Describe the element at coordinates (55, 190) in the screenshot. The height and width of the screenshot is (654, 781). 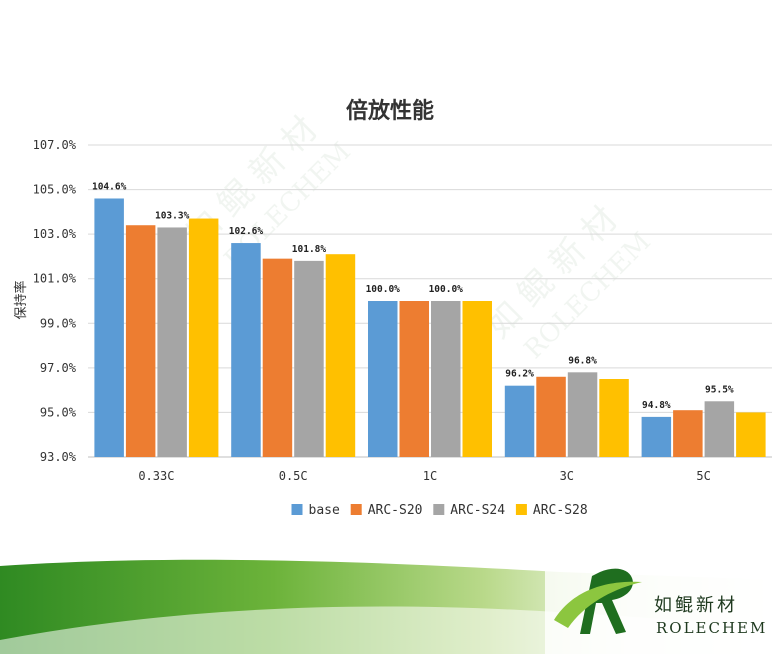
I see `y-tick-label: 105.0%` at that location.